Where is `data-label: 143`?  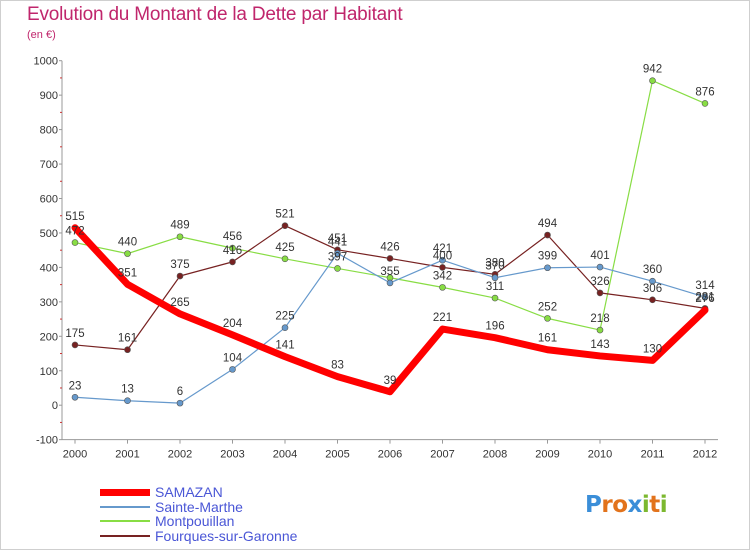
data-label: 143 is located at coordinates (599, 345).